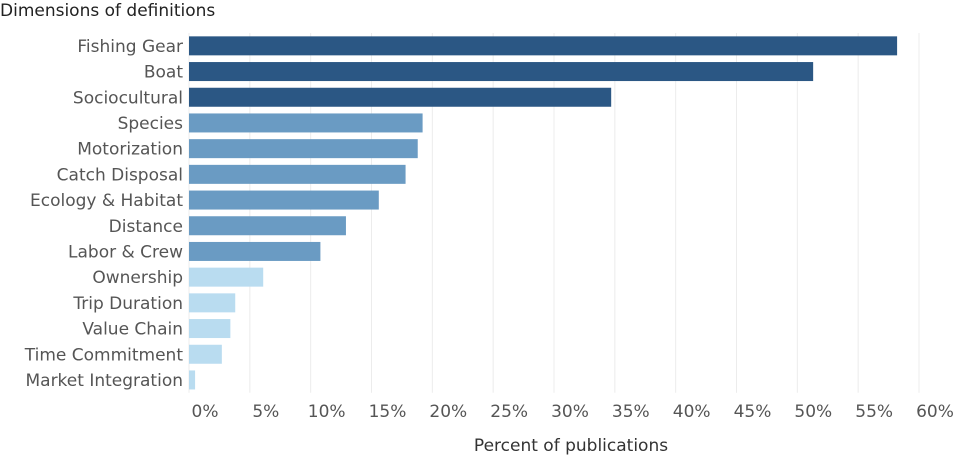  What do you see at coordinates (327, 412) in the screenshot?
I see `x-tick-label: 10%` at bounding box center [327, 412].